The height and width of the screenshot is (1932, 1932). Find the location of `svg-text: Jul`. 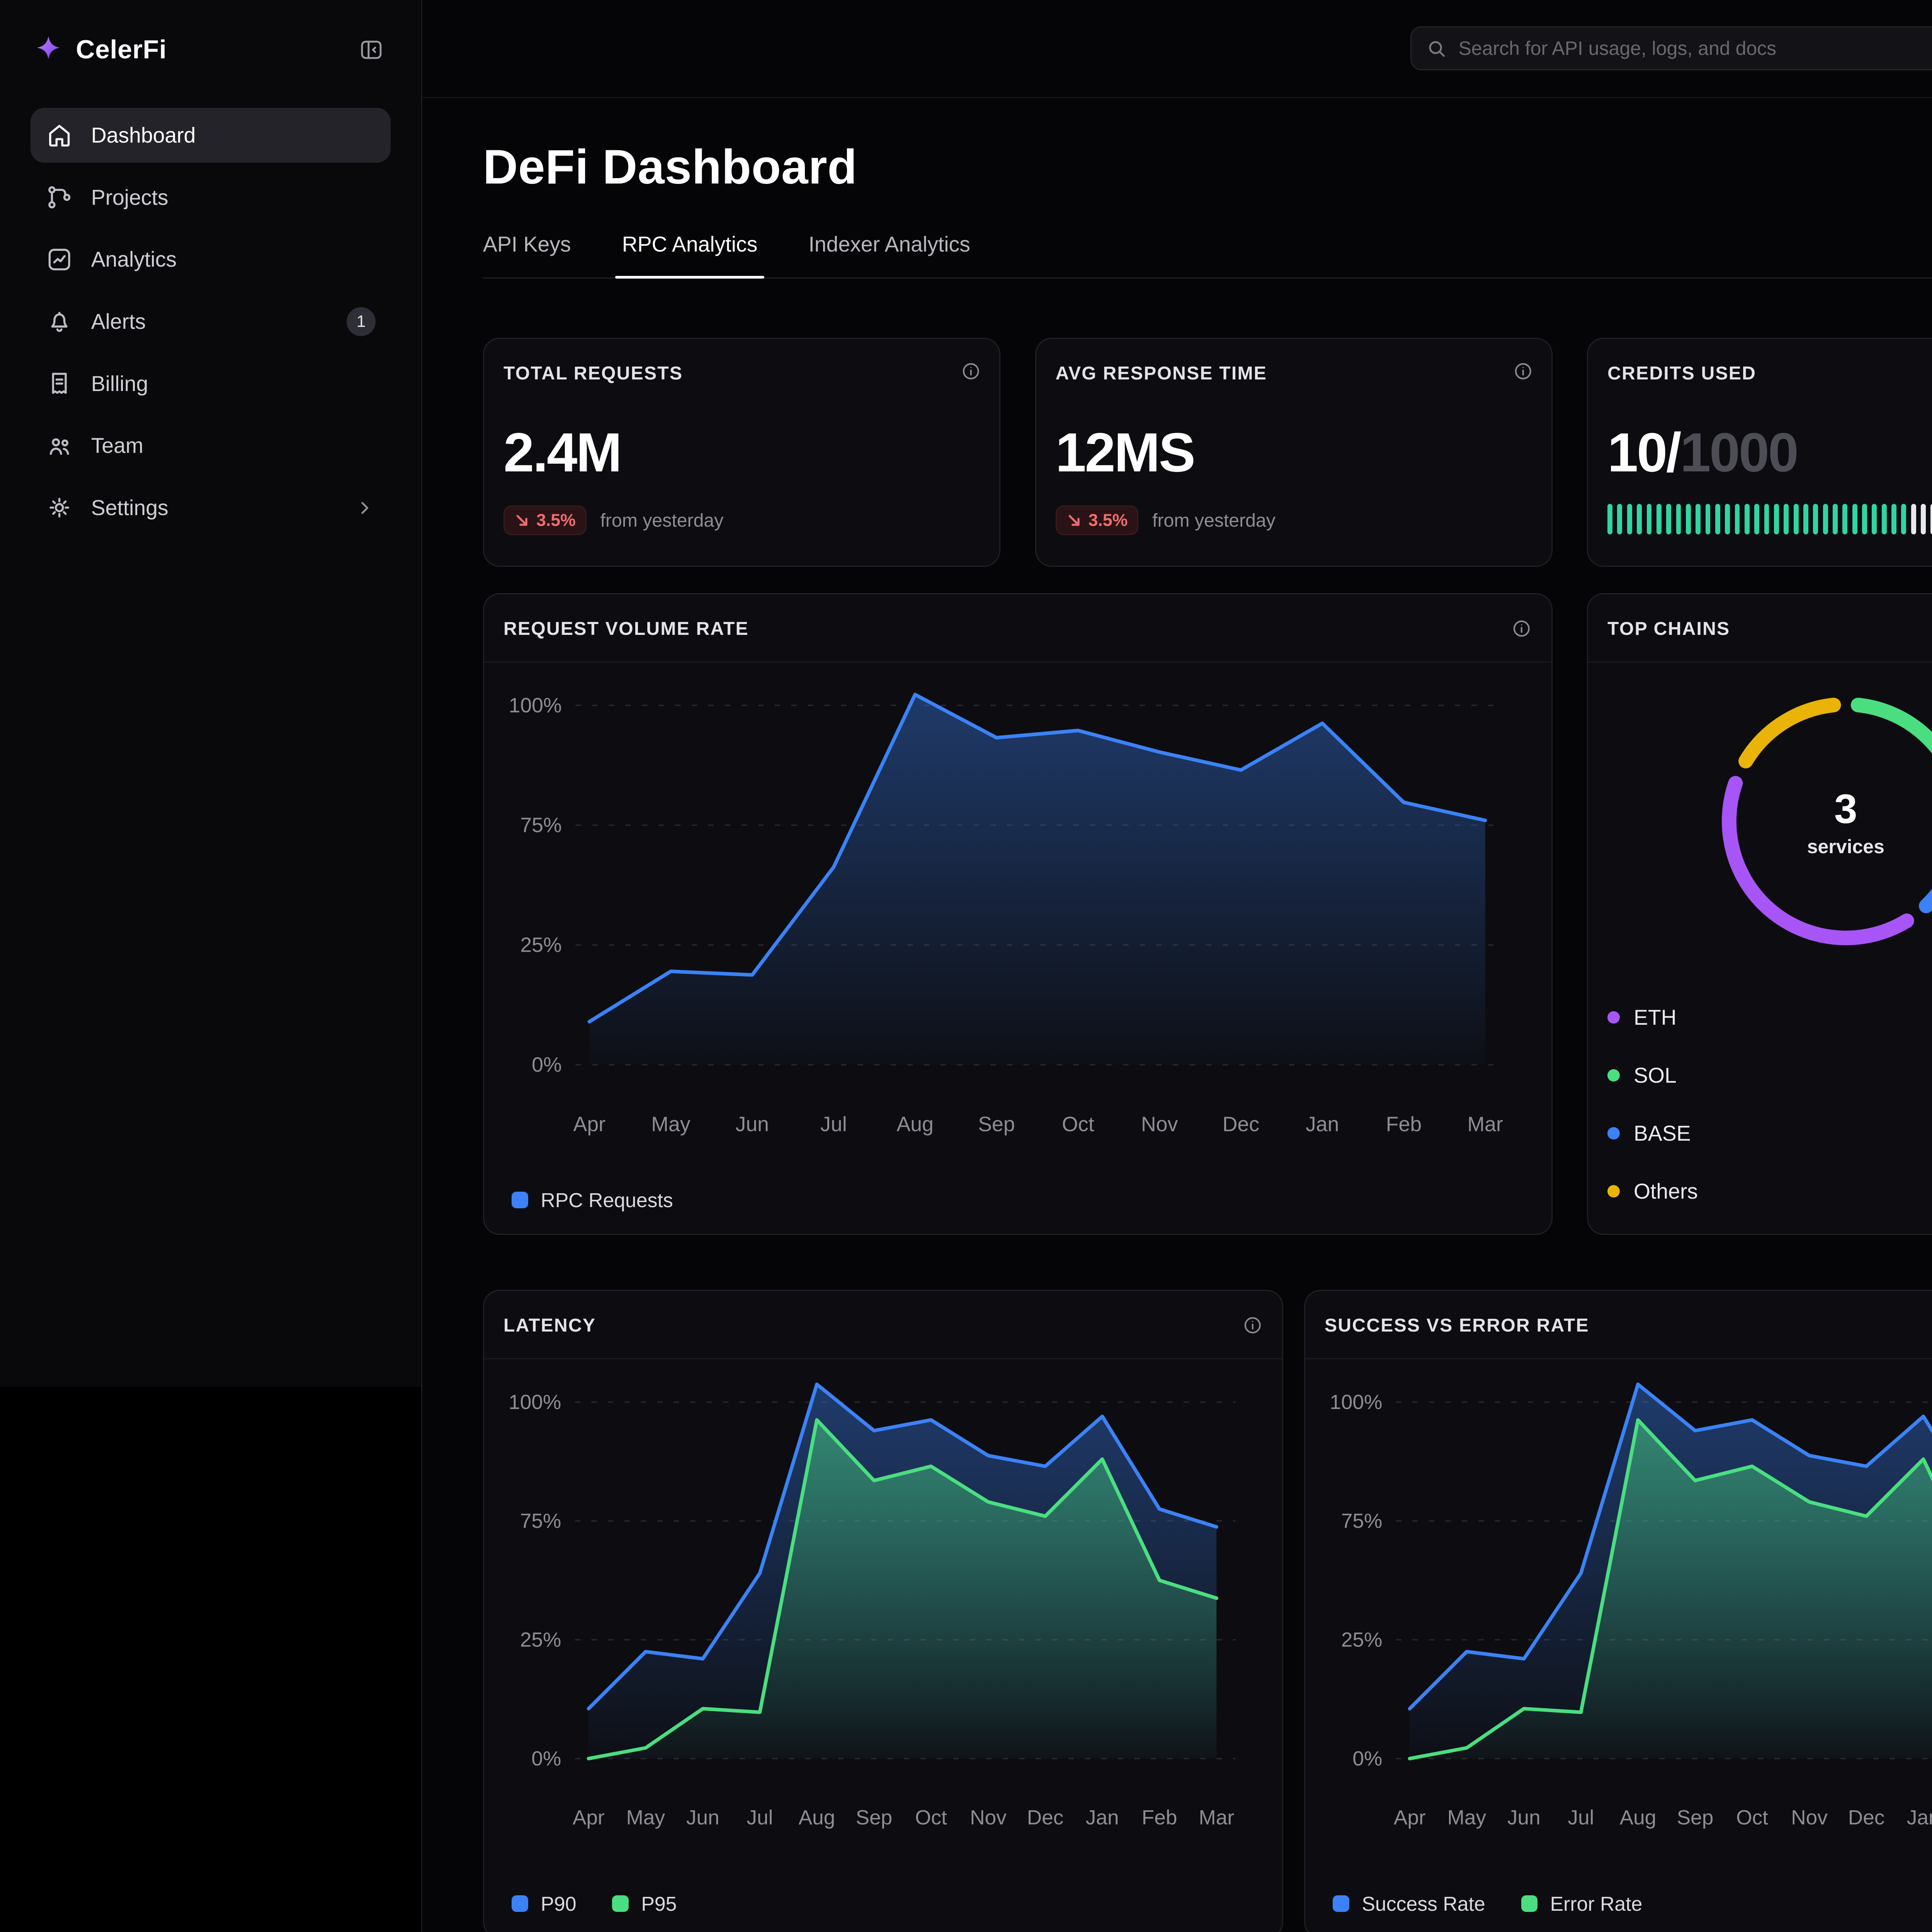

svg-text: Jul is located at coordinates (1581, 1817).